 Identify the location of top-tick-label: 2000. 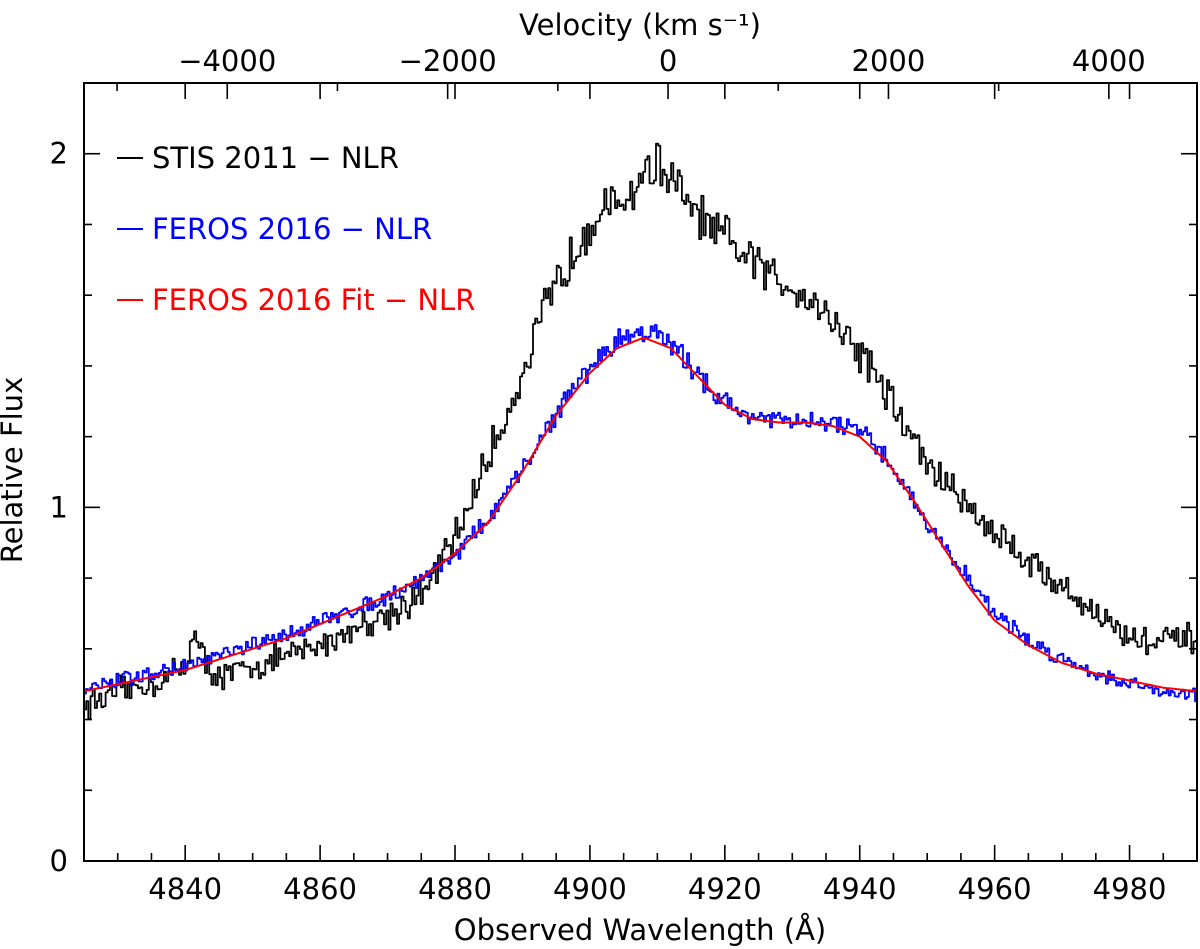
(889, 61).